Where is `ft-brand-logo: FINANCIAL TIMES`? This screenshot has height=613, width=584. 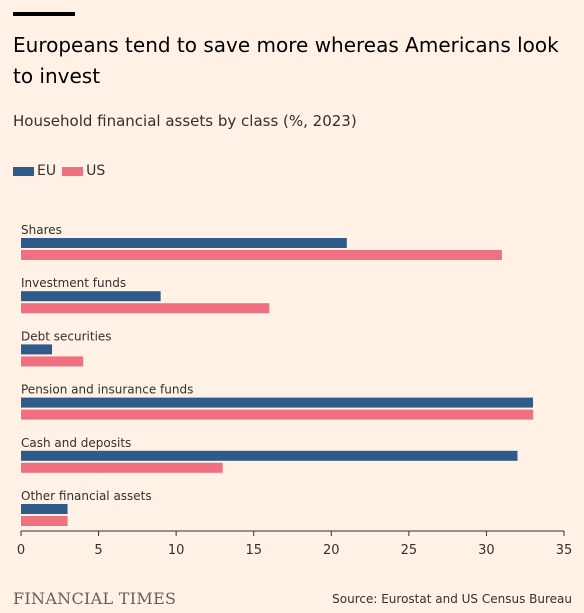 ft-brand-logo: FINANCIAL TIMES is located at coordinates (95, 598).